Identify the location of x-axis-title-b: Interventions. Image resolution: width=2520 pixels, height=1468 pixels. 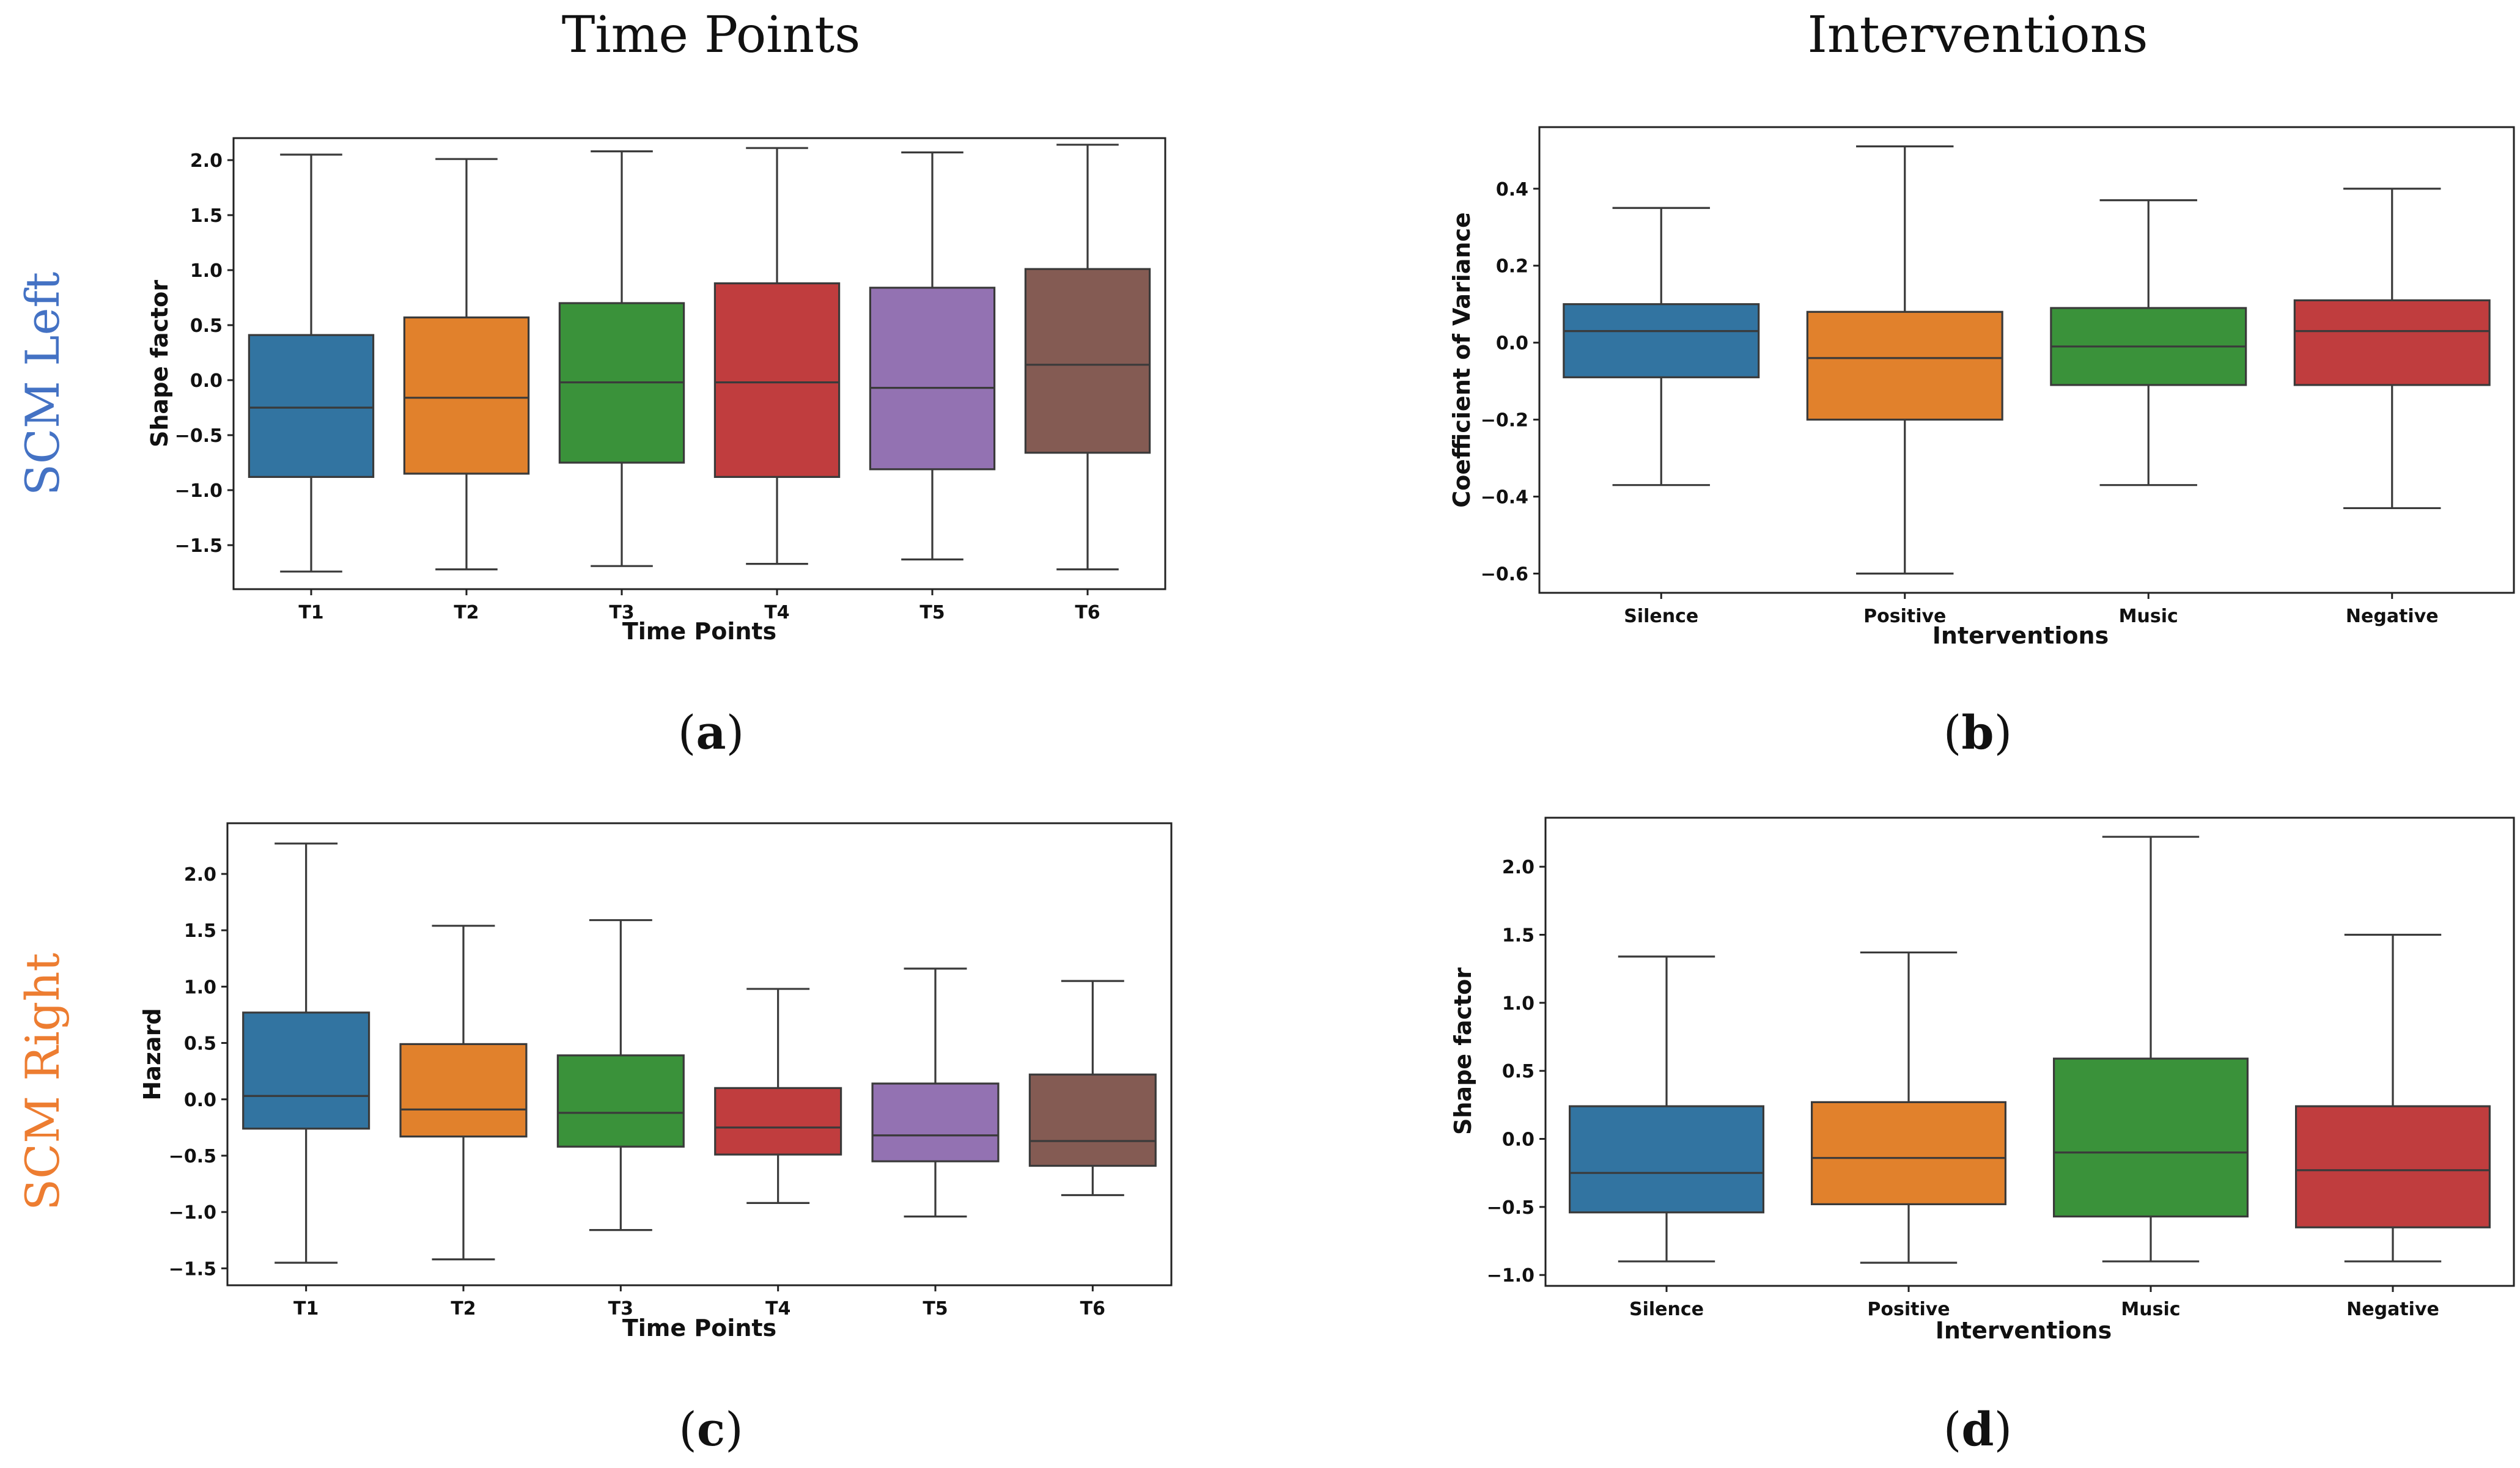
(2020, 636).